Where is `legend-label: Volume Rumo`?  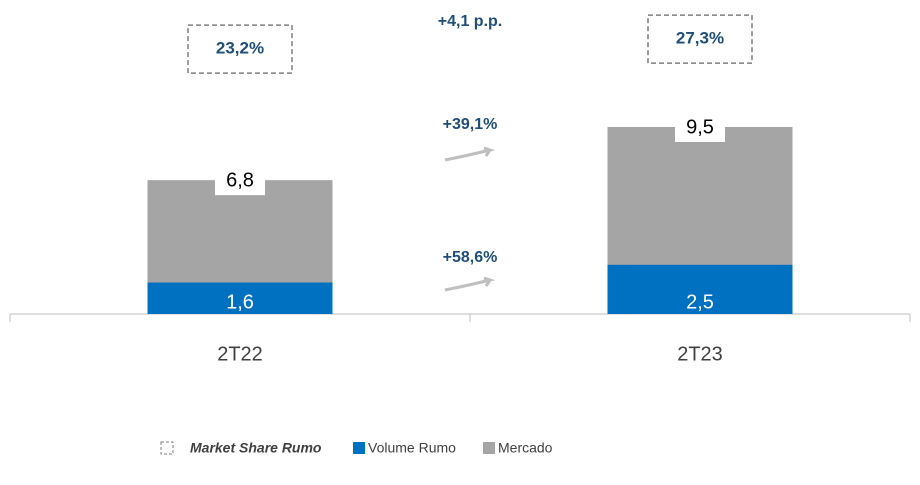 legend-label: Volume Rumo is located at coordinates (412, 448).